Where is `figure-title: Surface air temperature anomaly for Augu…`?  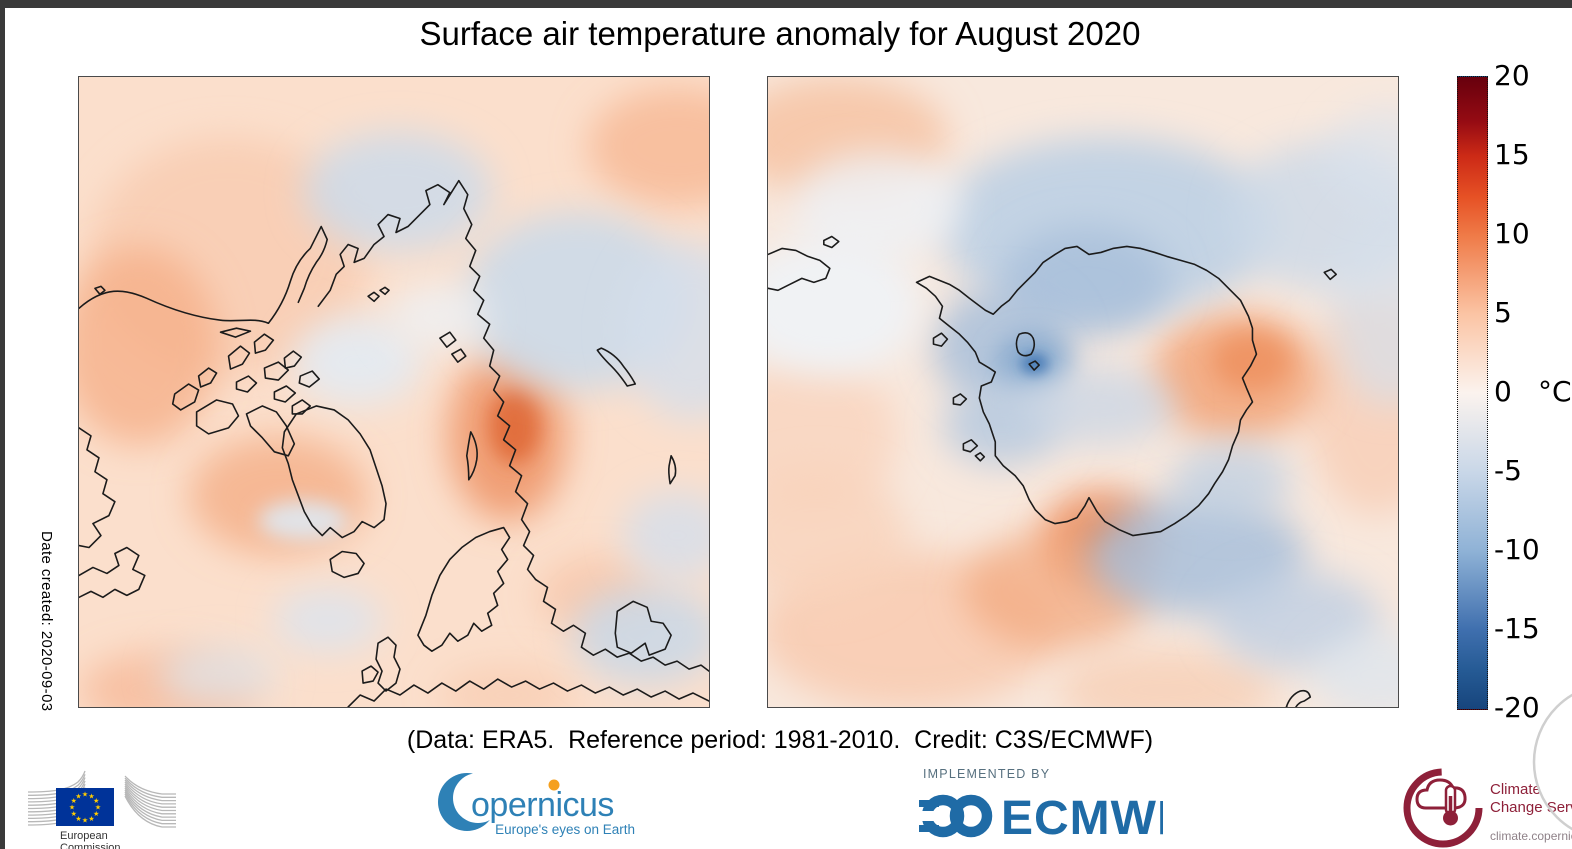
figure-title: Surface air temperature anomaly for Augu… is located at coordinates (780, 33).